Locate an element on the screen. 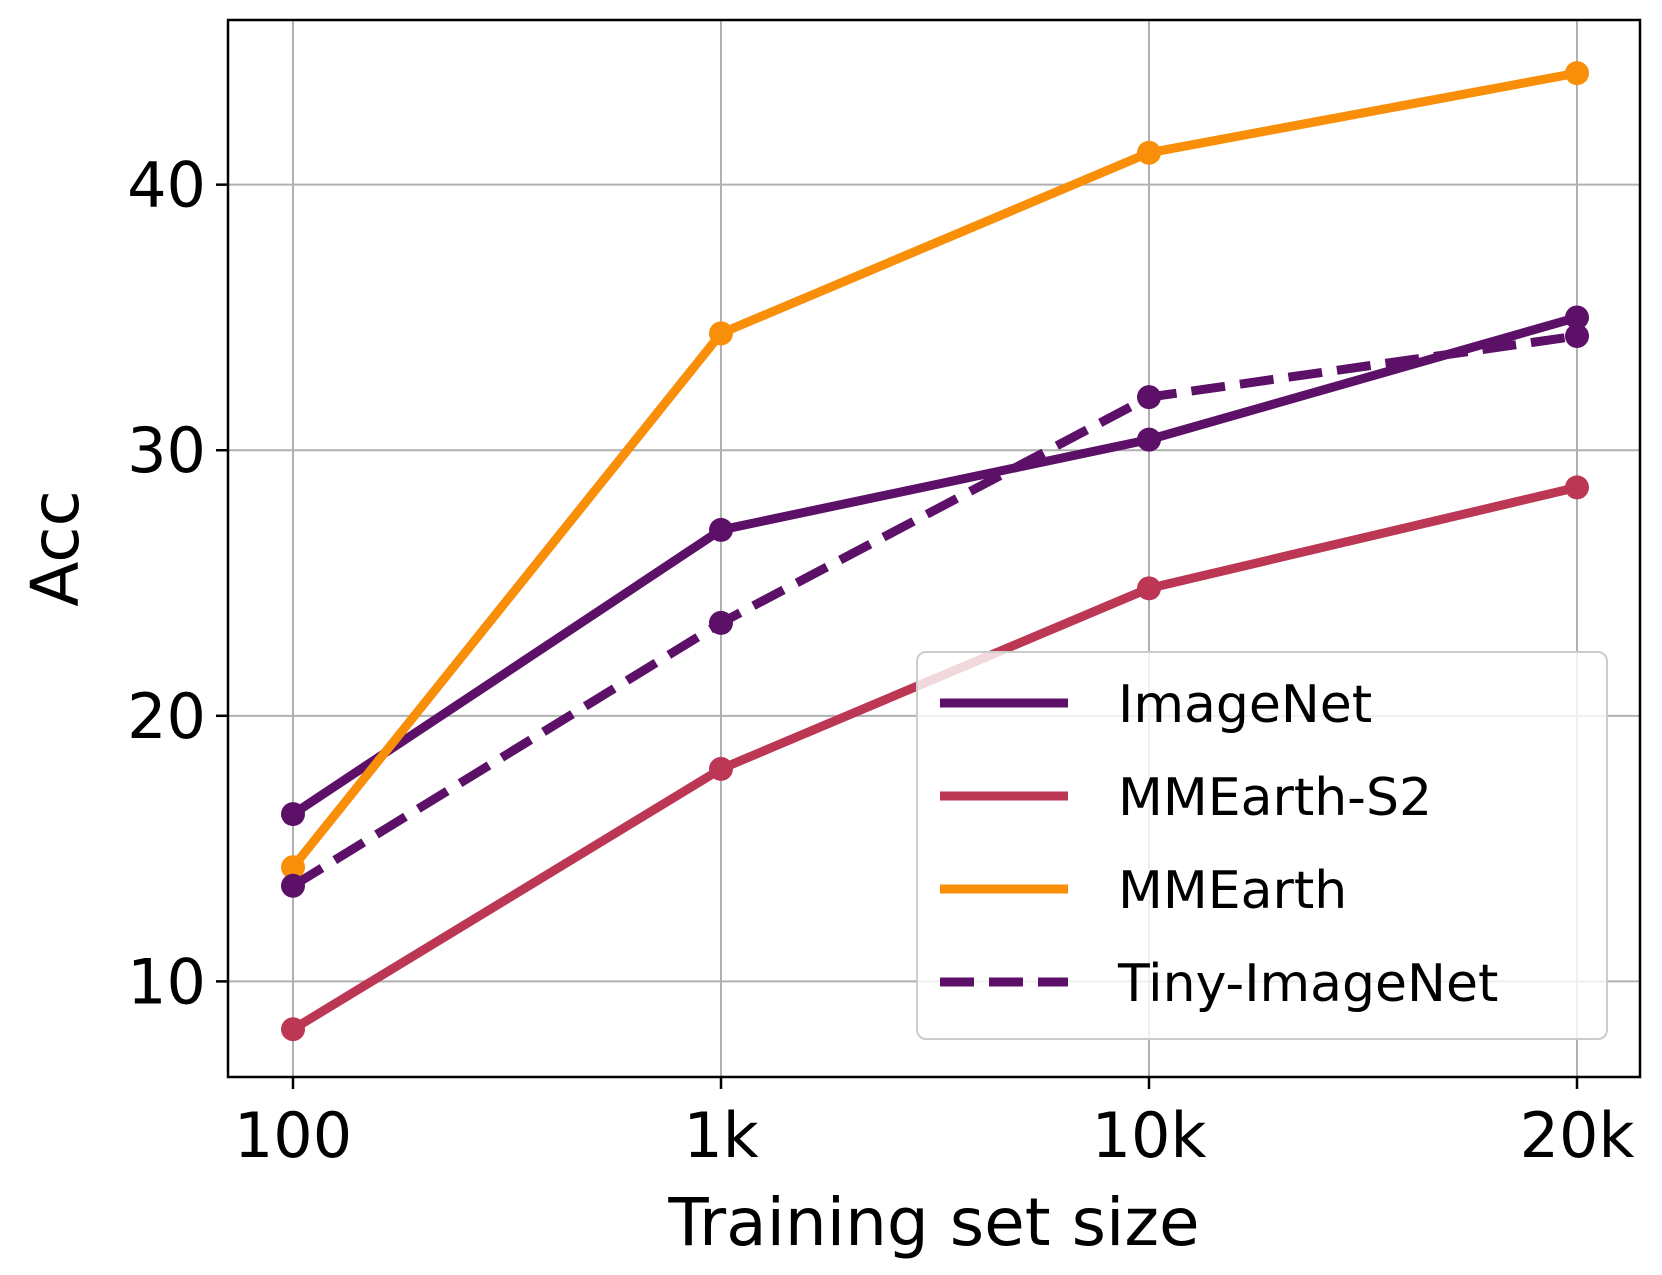  x-axis-title: Training set size is located at coordinates (933, 1222).